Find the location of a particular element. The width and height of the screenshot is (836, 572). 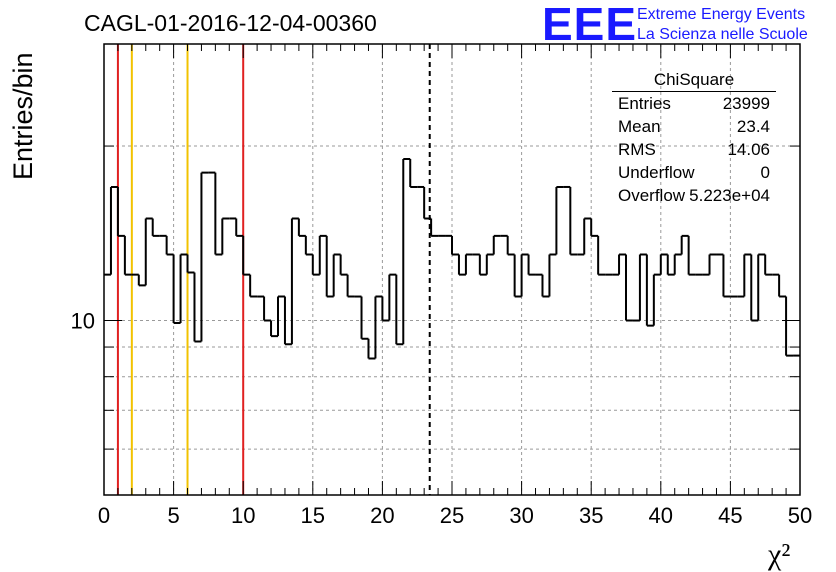

x-tick-label: 50 is located at coordinates (800, 515).